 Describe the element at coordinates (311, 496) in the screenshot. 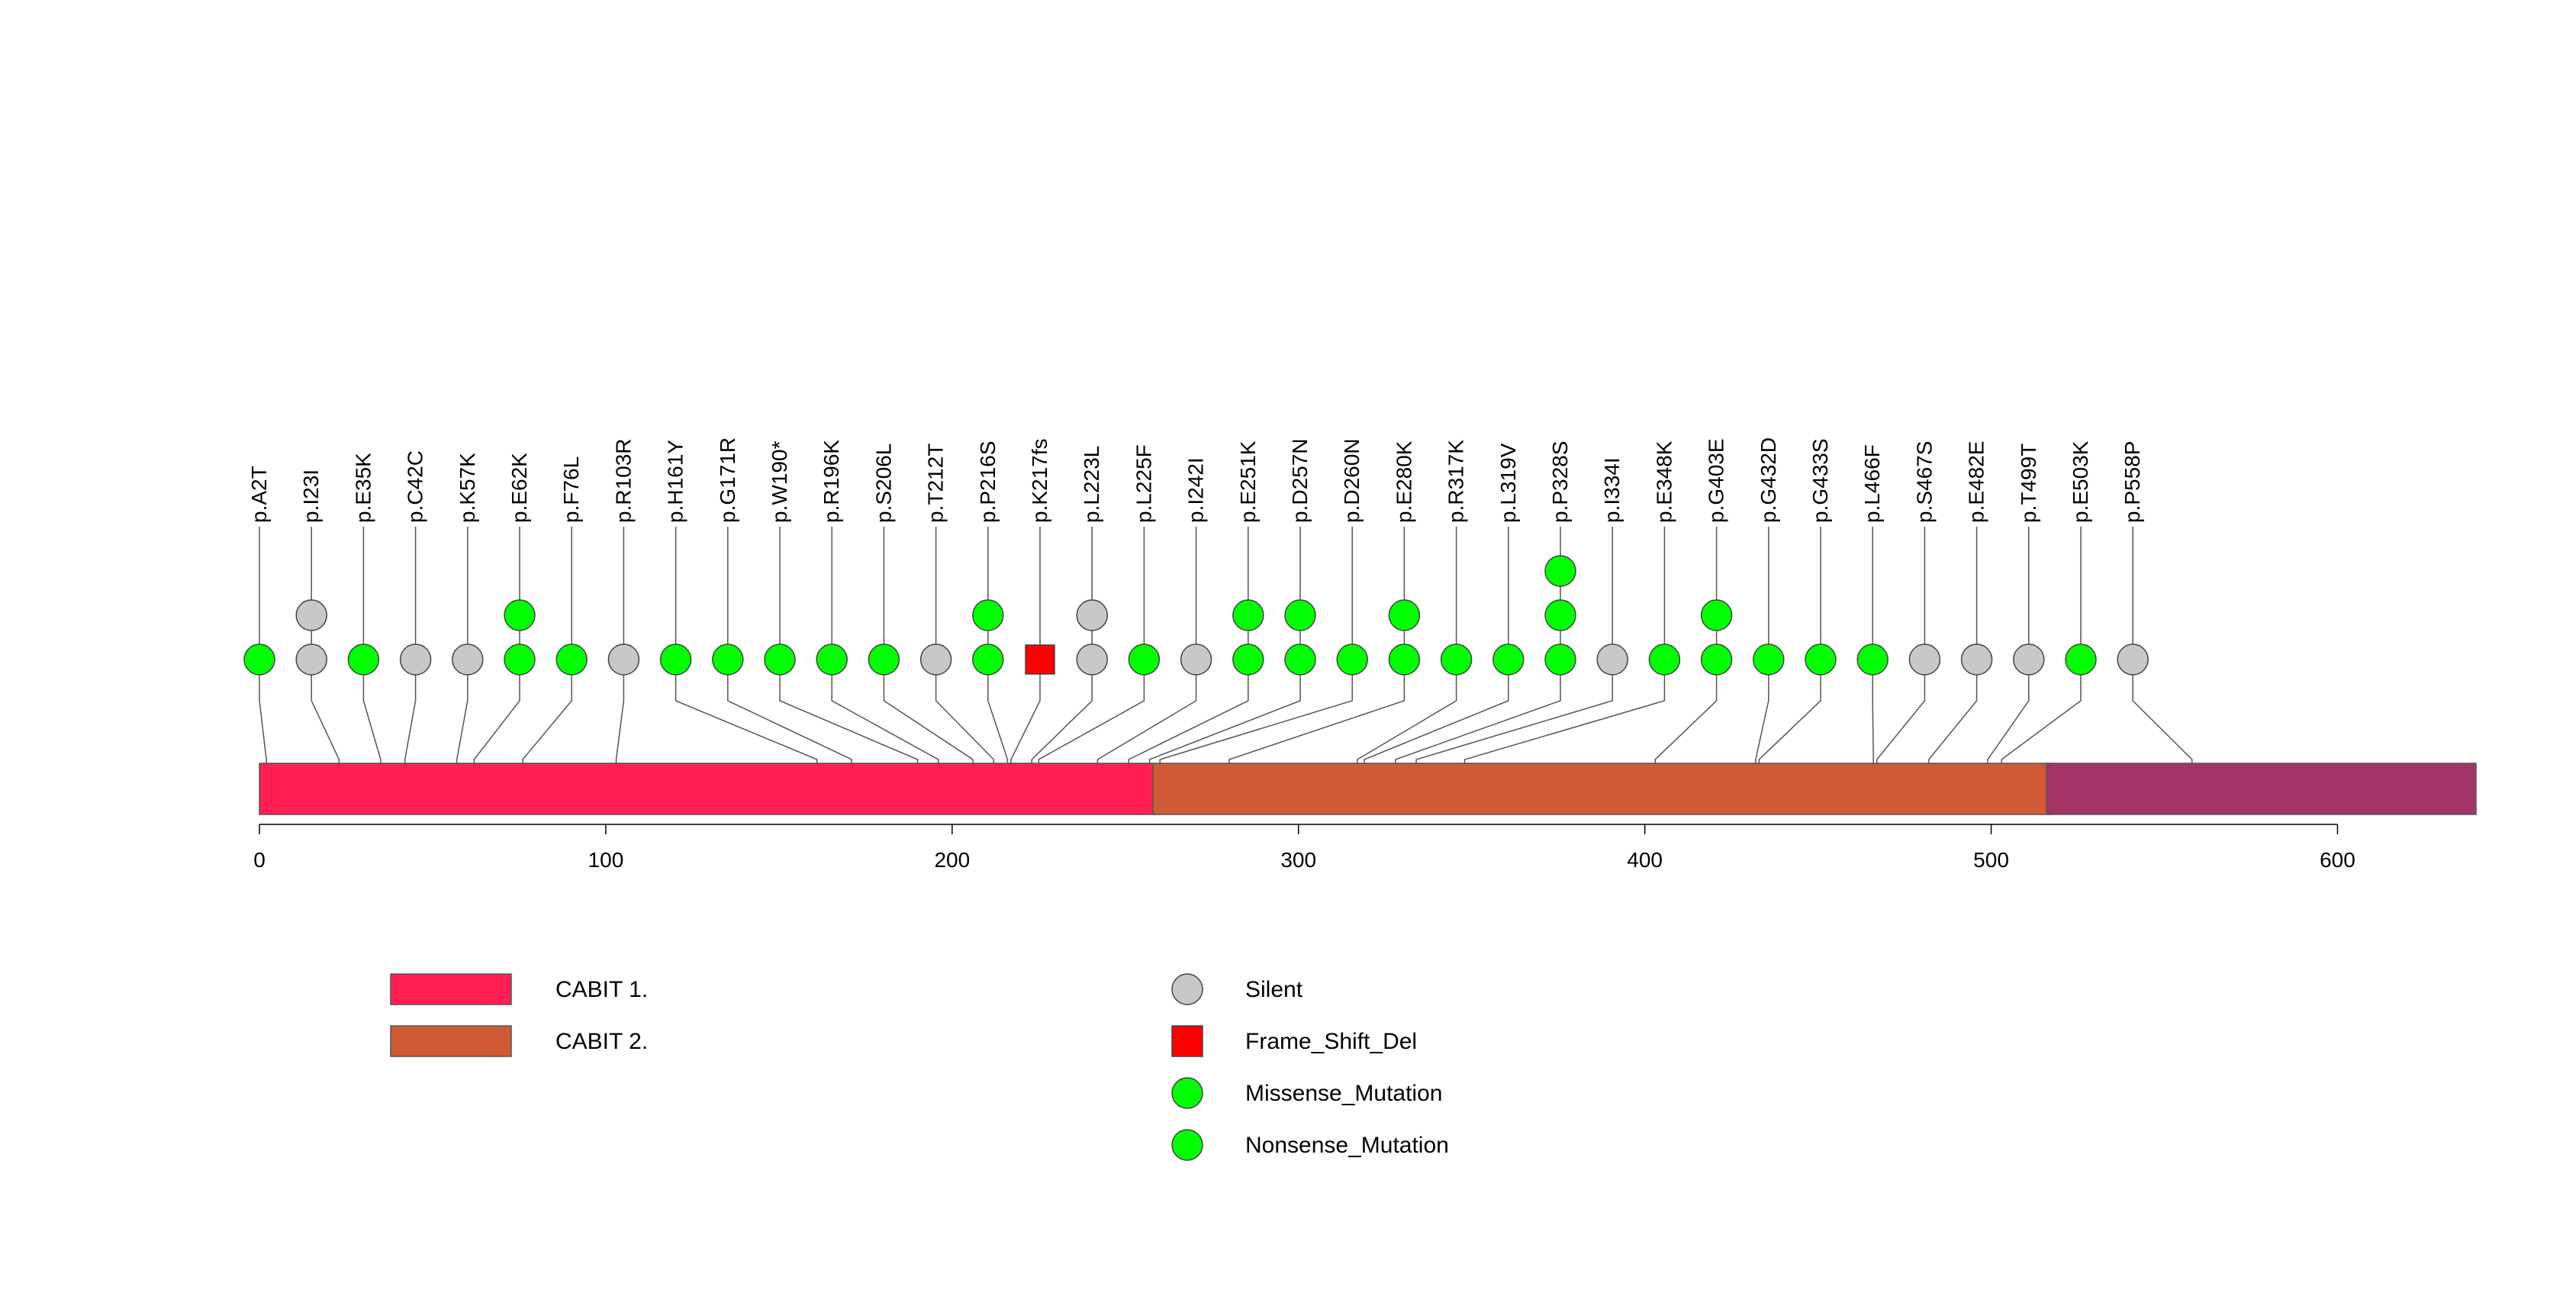

I see `mutation-label: p.I23I` at that location.